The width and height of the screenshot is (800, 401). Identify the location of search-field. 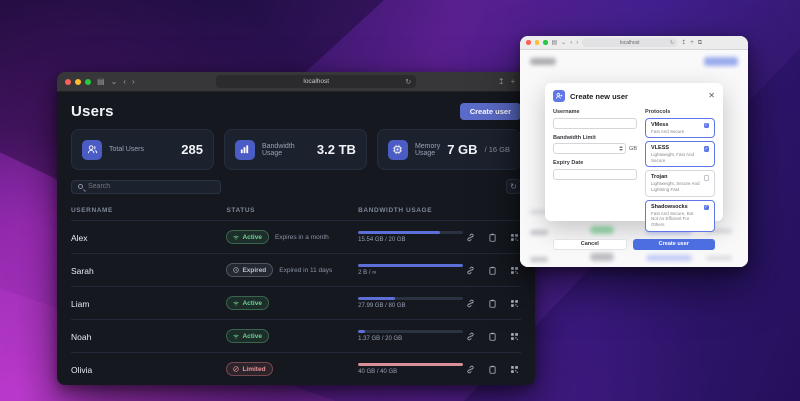
(146, 186).